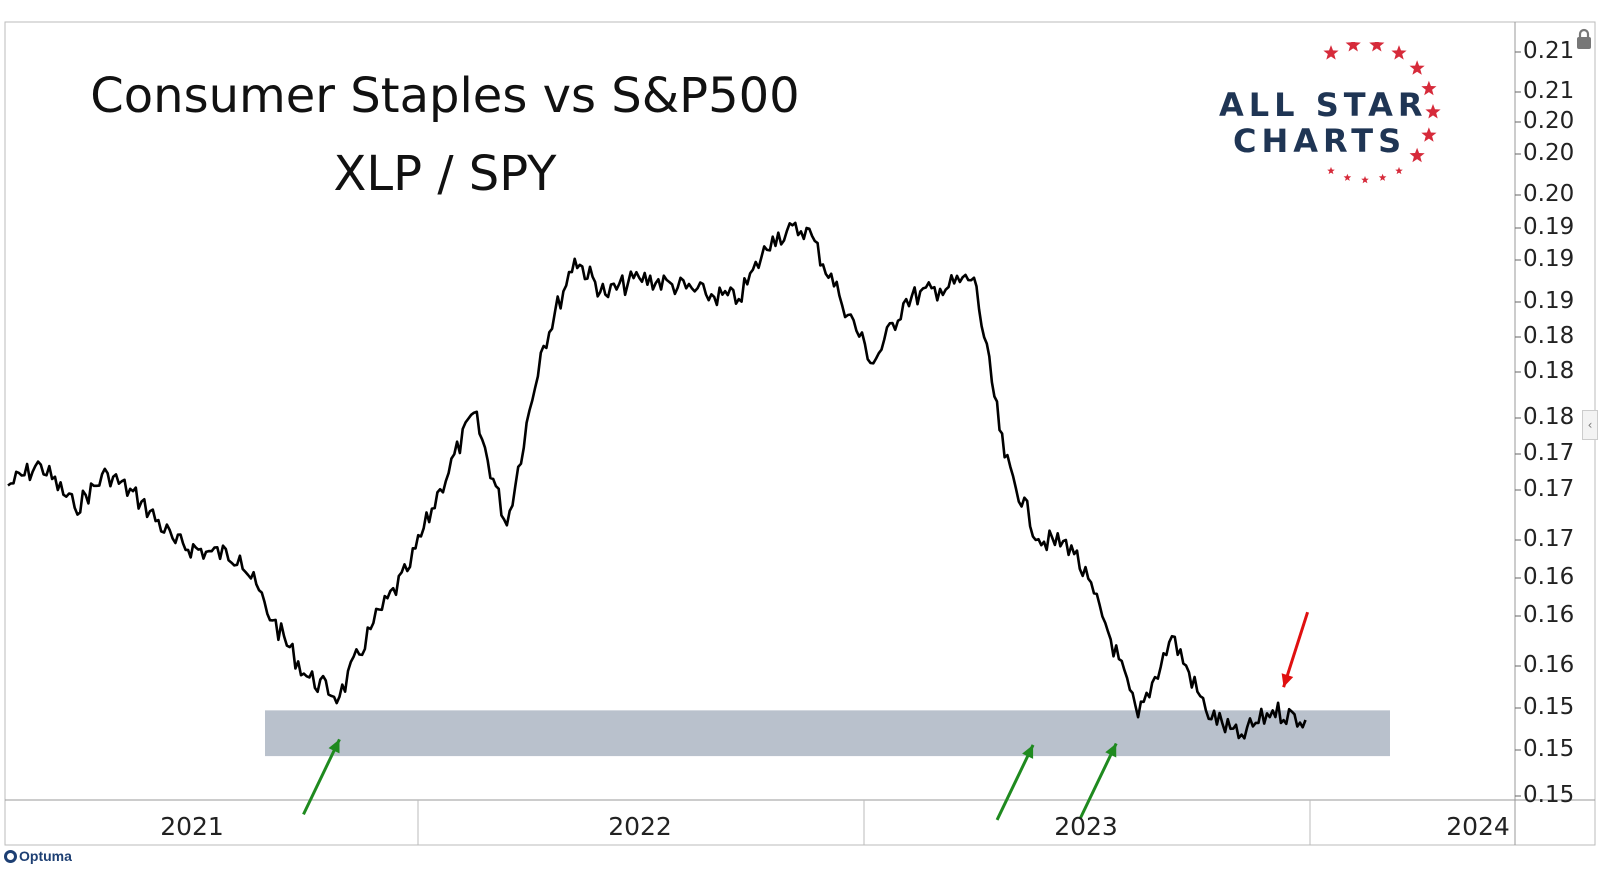 This screenshot has width=1600, height=874. Describe the element at coordinates (864, 822) in the screenshot. I see `x-tick-marks` at that location.